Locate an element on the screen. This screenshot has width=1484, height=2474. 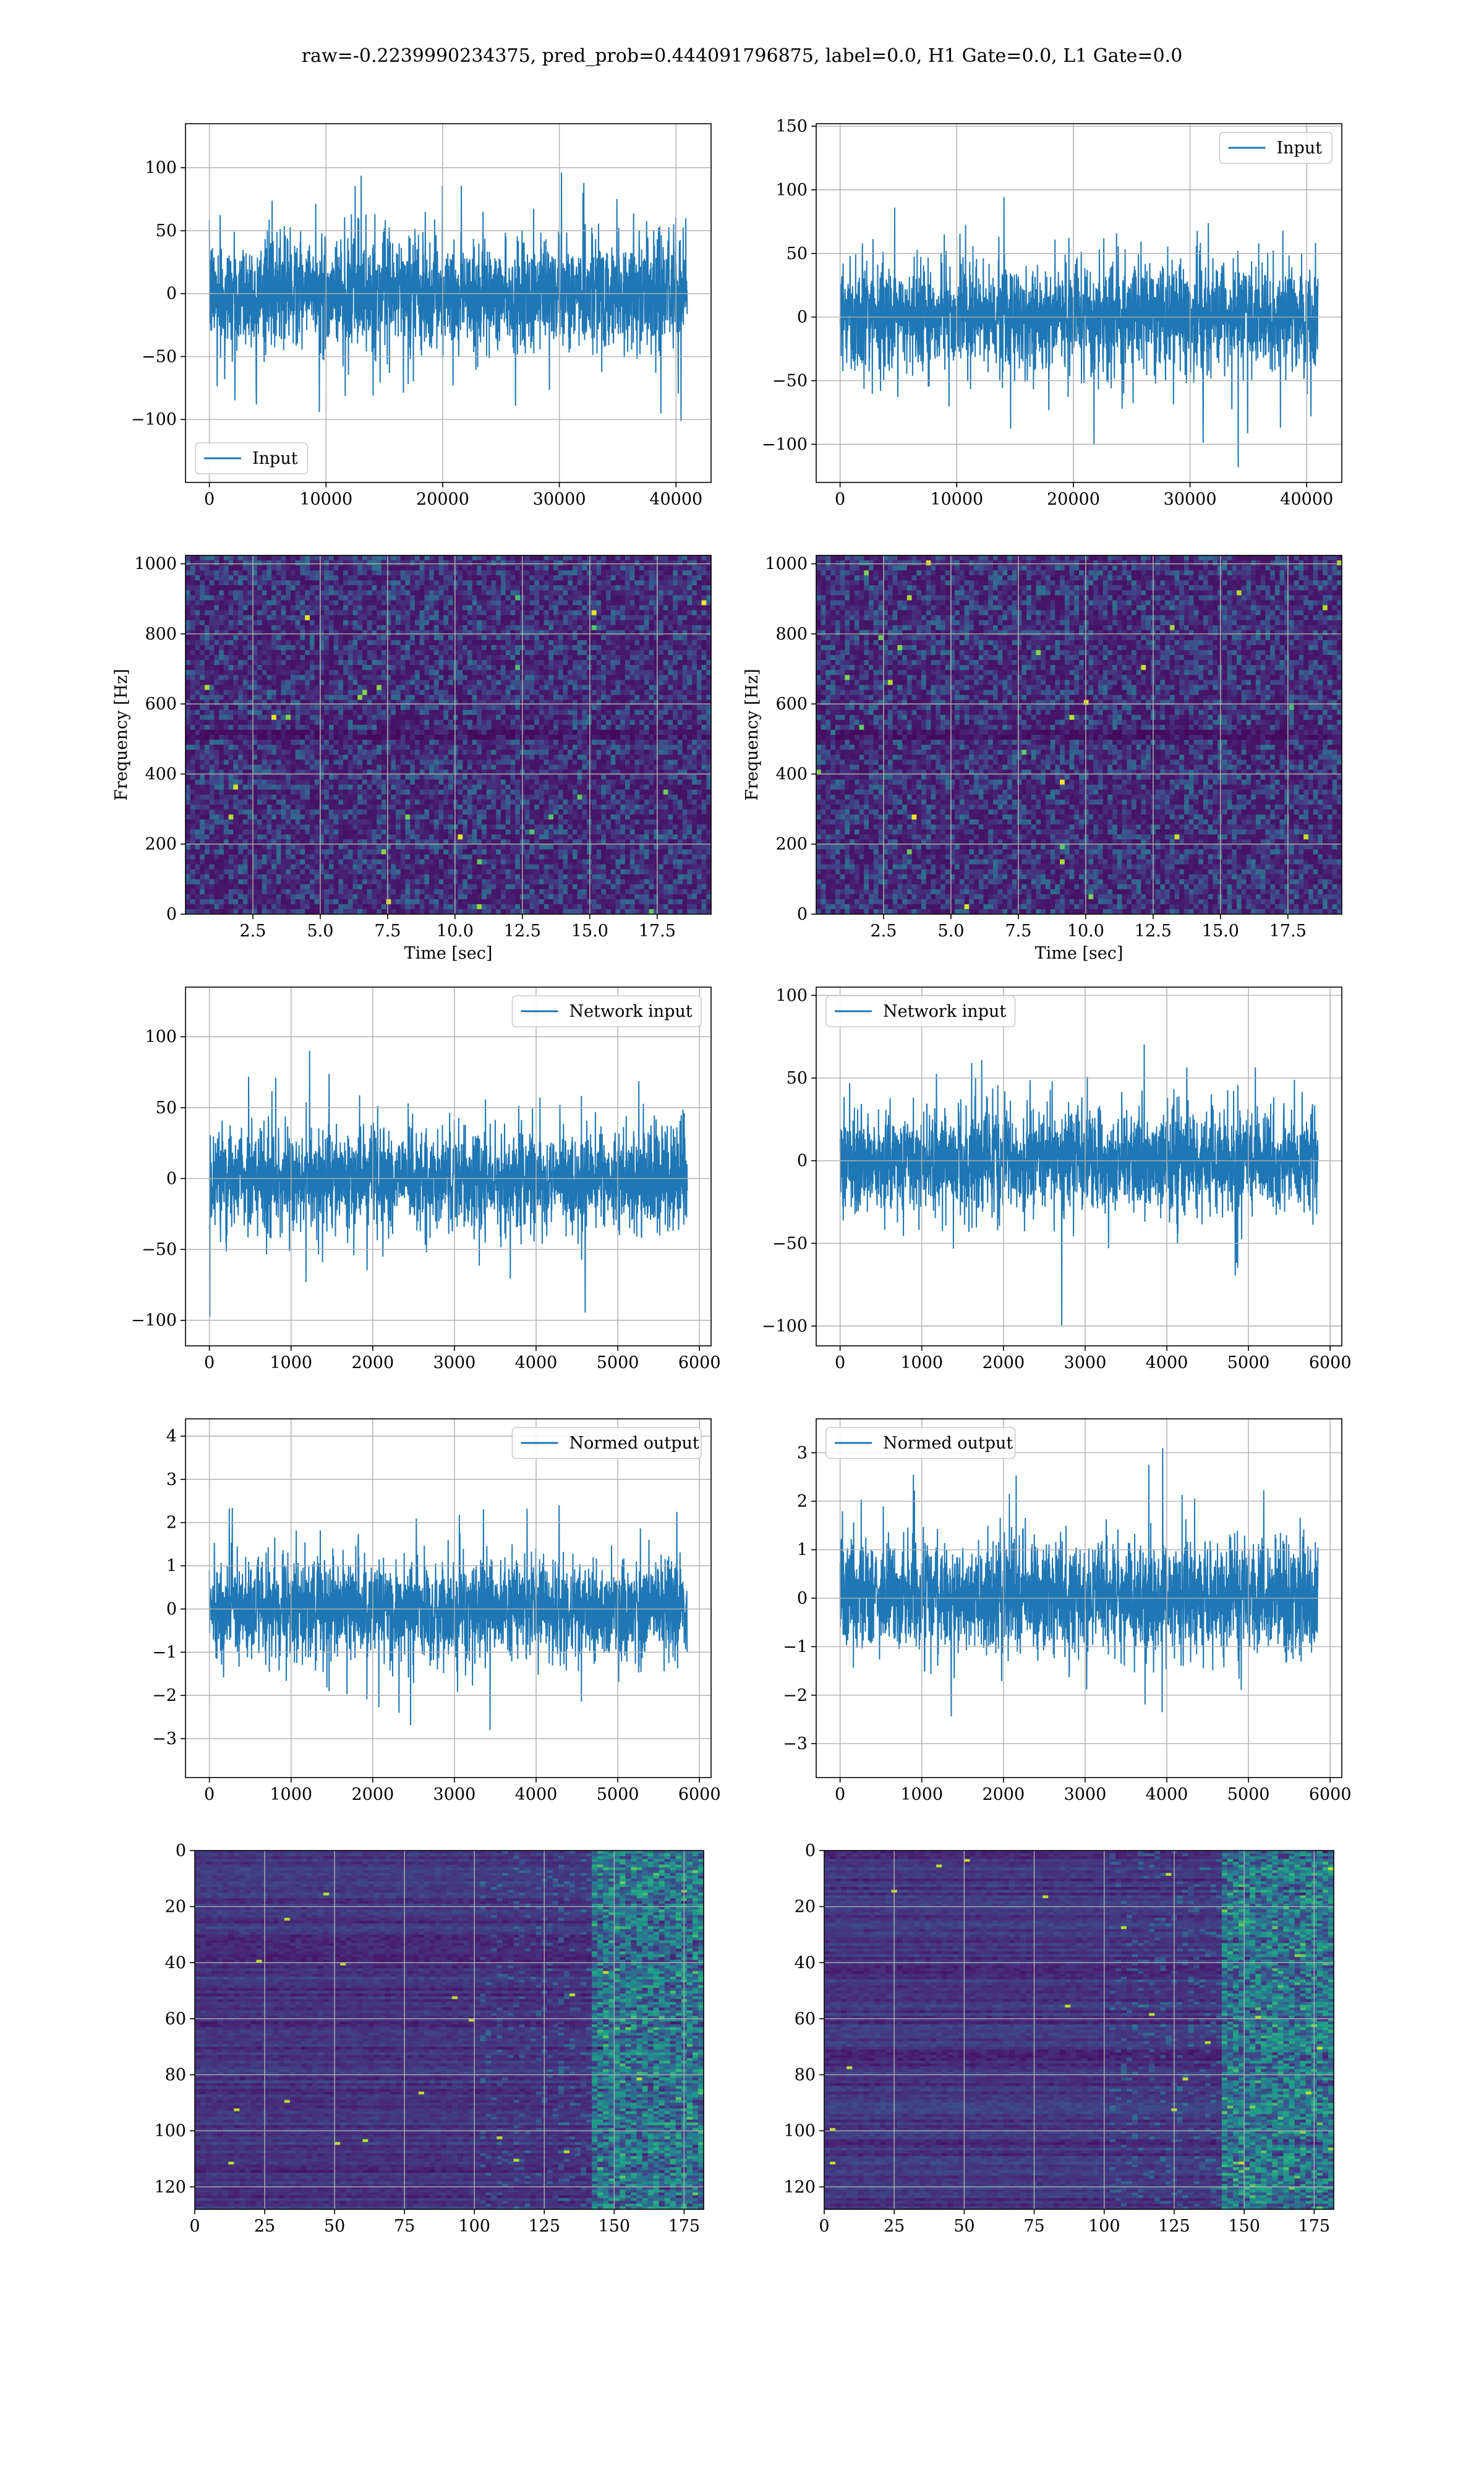
plot-area is located at coordinates (448, 303).